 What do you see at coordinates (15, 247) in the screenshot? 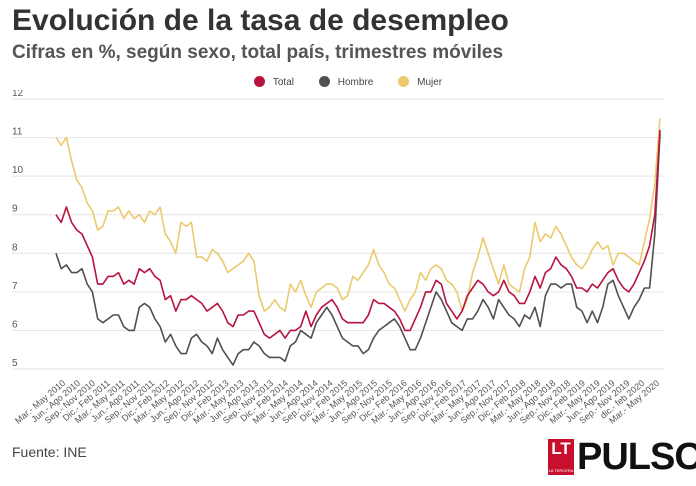
I see `y-tick-label-8: 8` at bounding box center [15, 247].